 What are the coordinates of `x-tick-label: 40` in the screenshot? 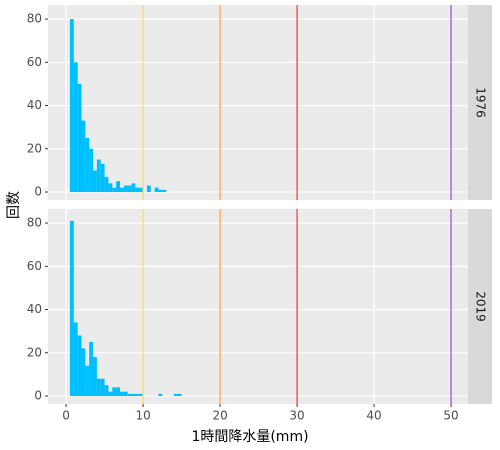 It's located at (373, 416).